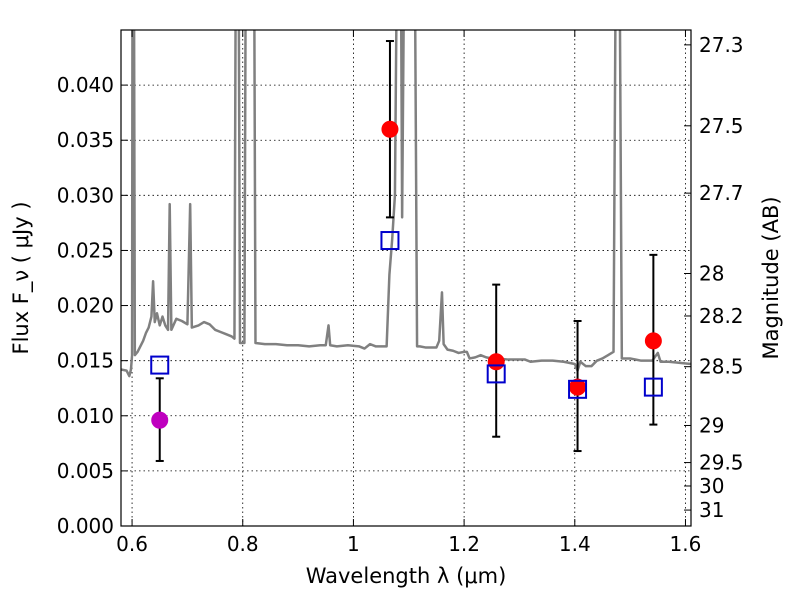 Image resolution: width=800 pixels, height=600 pixels. What do you see at coordinates (686, 544) in the screenshot?
I see `x-tick-label: 1.6` at bounding box center [686, 544].